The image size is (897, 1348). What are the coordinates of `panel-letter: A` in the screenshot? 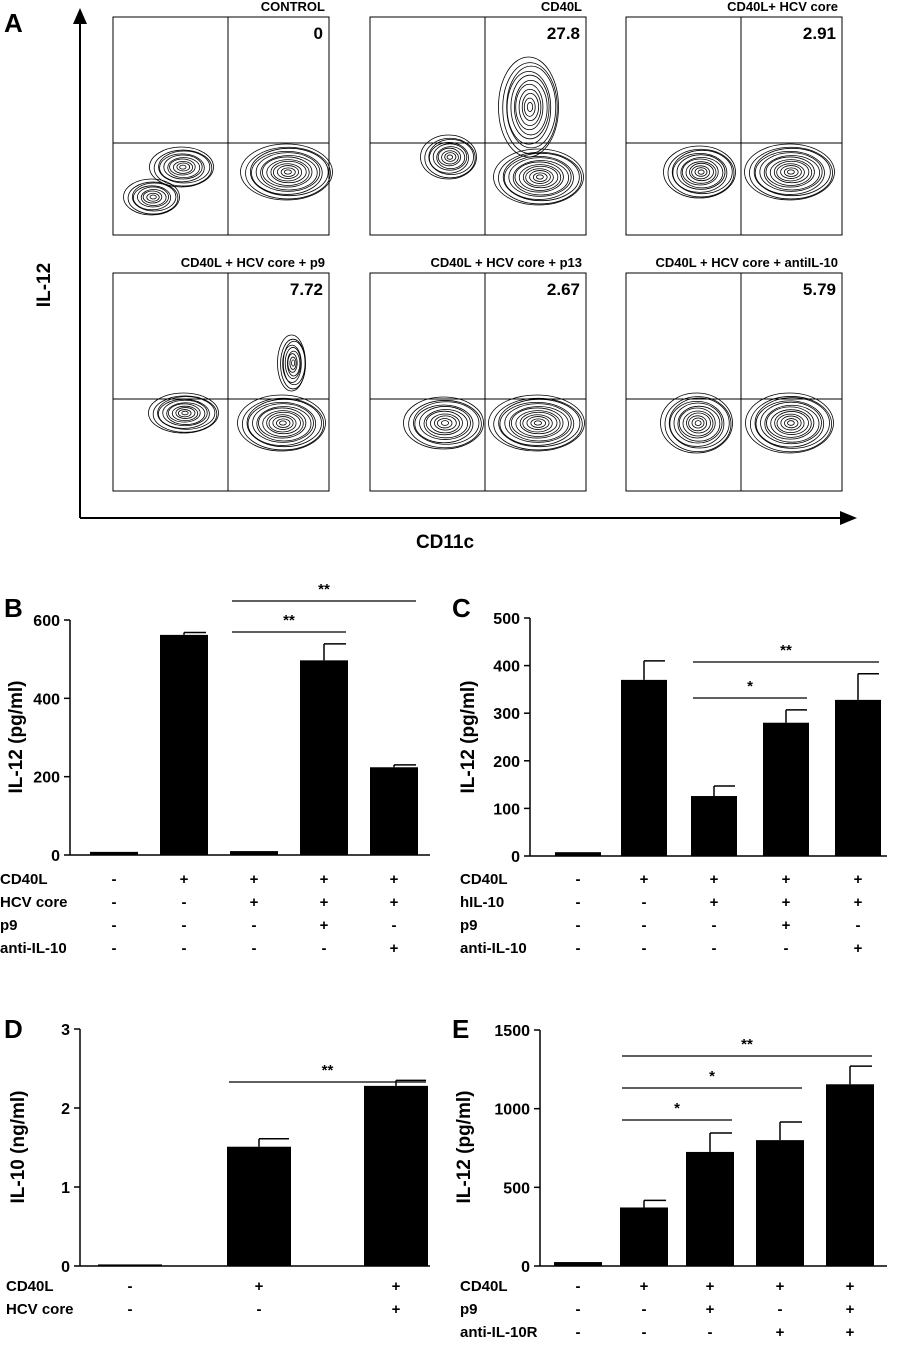 It's located at (13, 23).